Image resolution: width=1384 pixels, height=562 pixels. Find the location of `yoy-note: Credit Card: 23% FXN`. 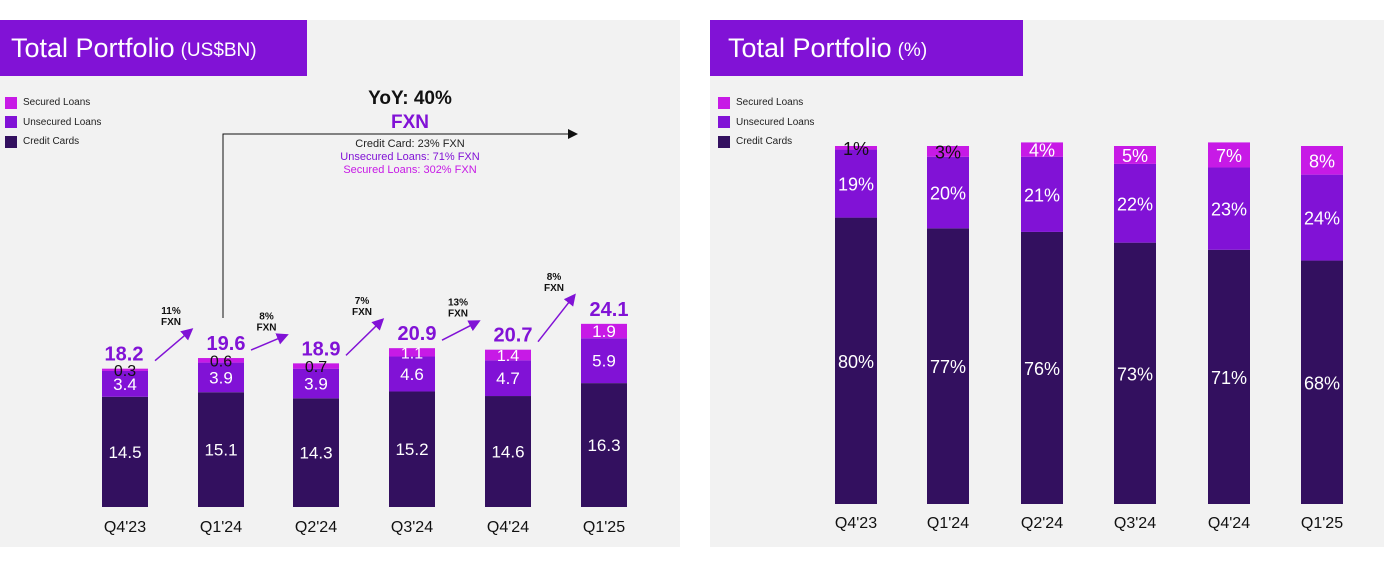

yoy-note: Credit Card: 23% FXN is located at coordinates (410, 144).